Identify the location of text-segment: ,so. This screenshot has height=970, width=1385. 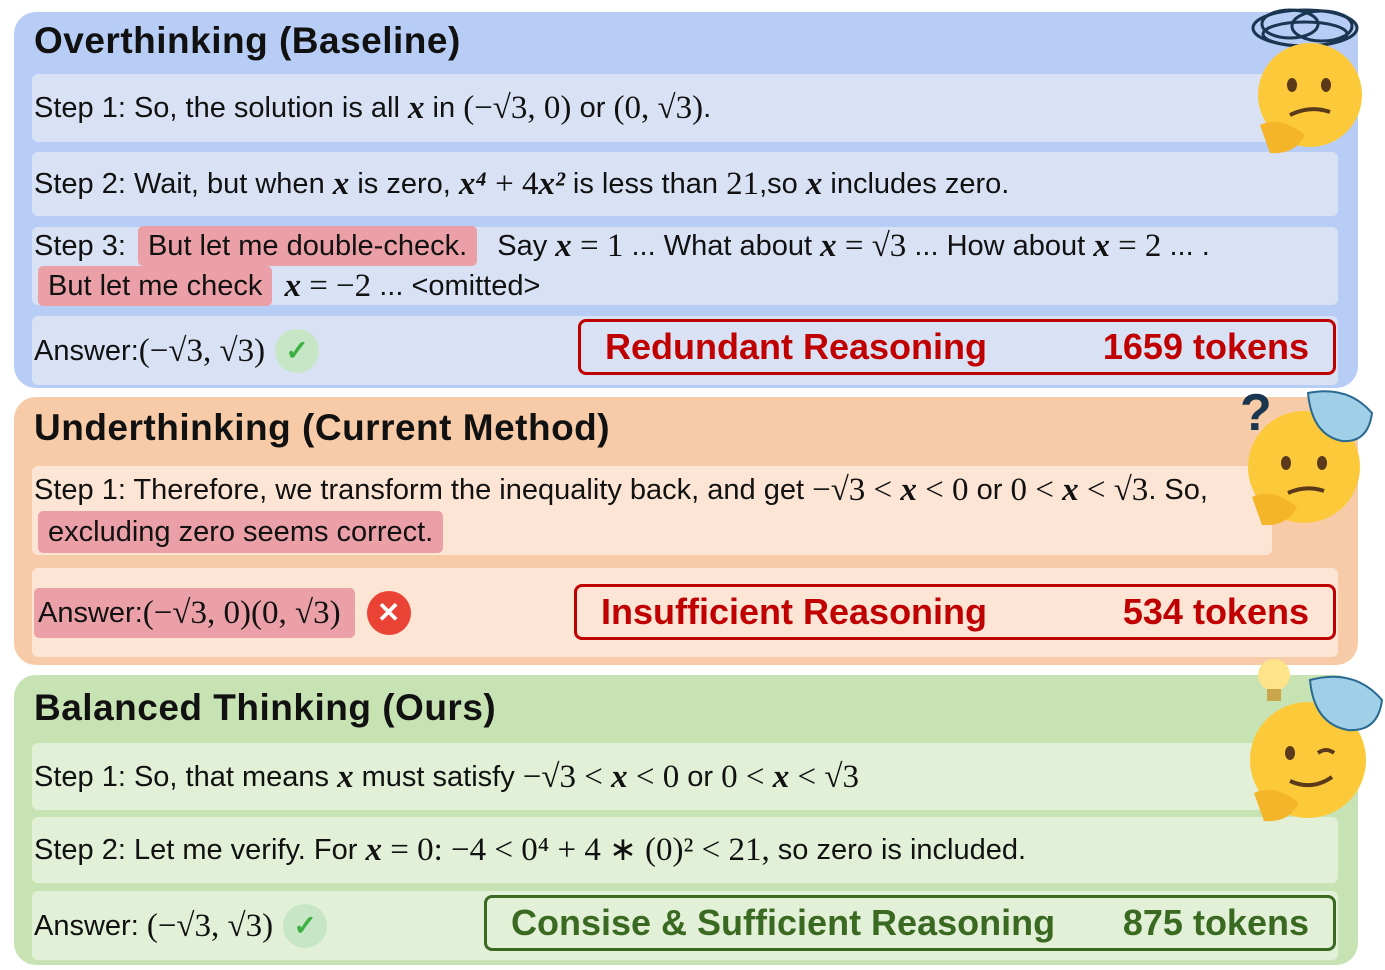
(782, 184).